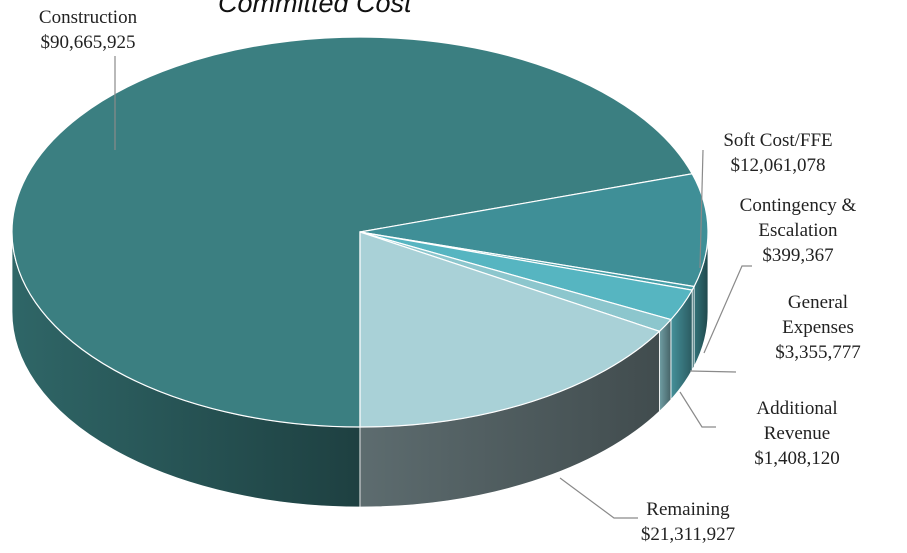 This screenshot has width=907, height=553. I want to click on data-label: Contingency & Escalation $399,367, so click(798, 230).